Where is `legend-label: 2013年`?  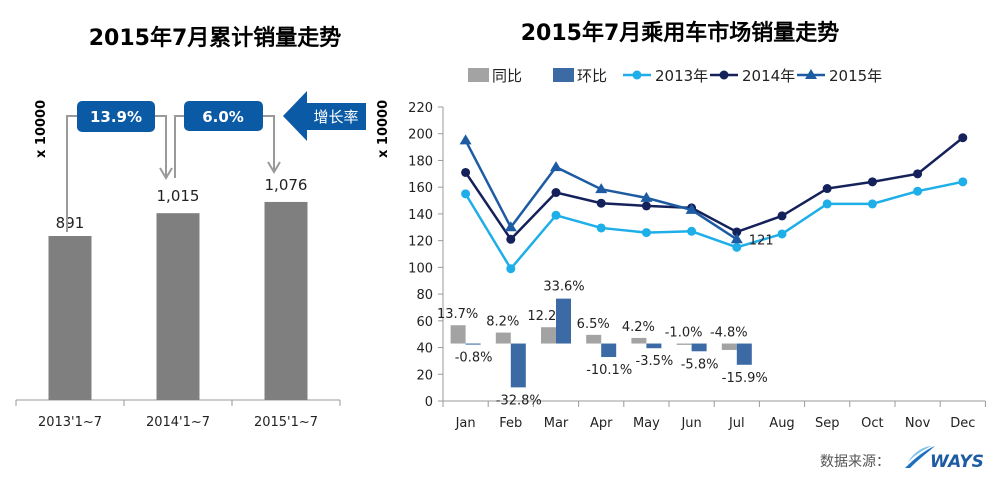
legend-label: 2013年 is located at coordinates (681, 76).